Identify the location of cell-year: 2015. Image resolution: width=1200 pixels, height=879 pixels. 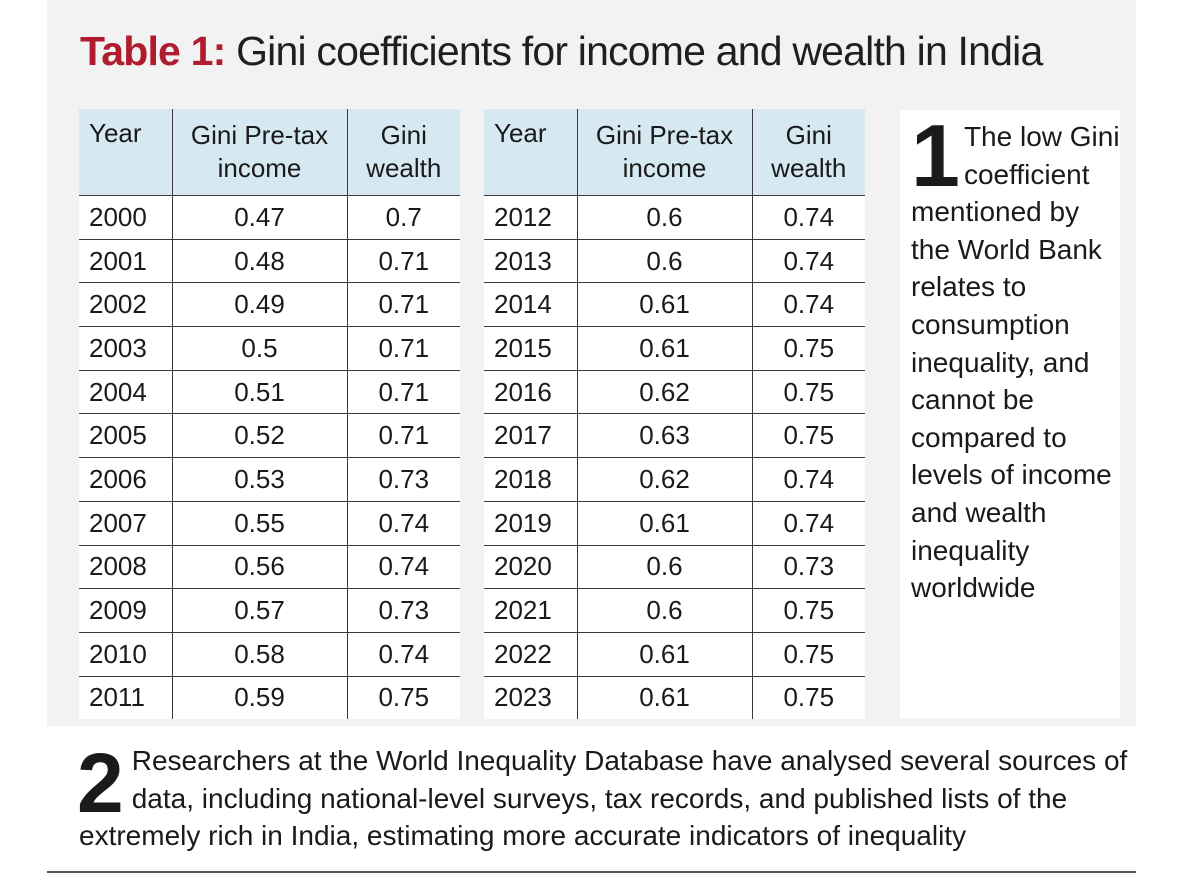
(530, 348).